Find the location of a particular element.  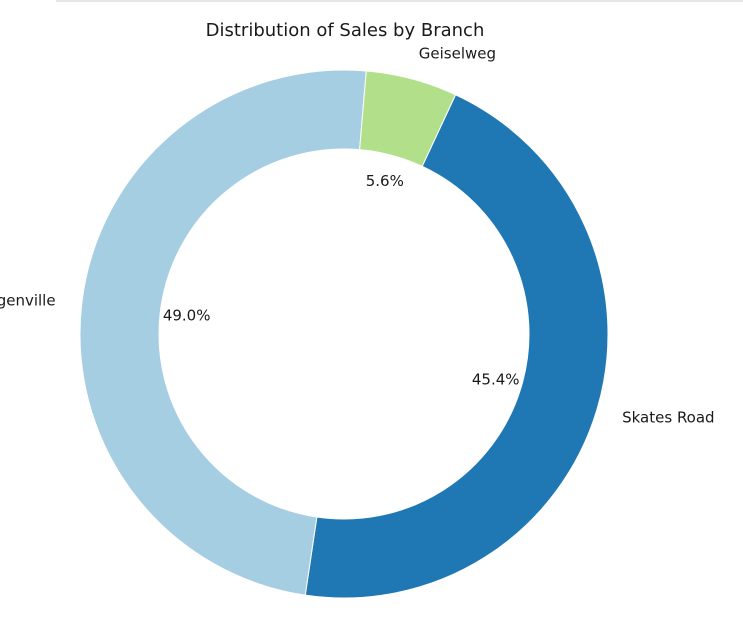

slice-label-skates-road: Skates Road is located at coordinates (668, 418).